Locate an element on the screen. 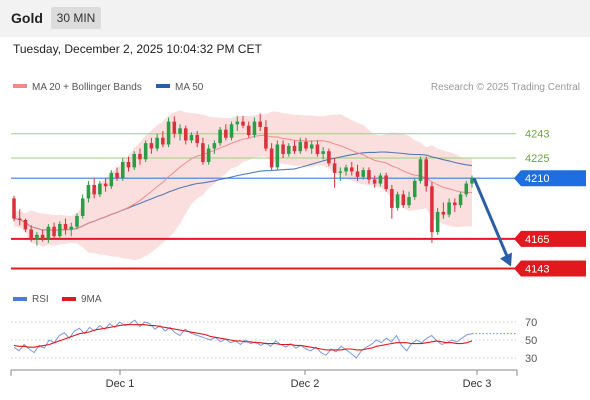 The width and height of the screenshot is (590, 400). rsi-line is located at coordinates (243, 339).